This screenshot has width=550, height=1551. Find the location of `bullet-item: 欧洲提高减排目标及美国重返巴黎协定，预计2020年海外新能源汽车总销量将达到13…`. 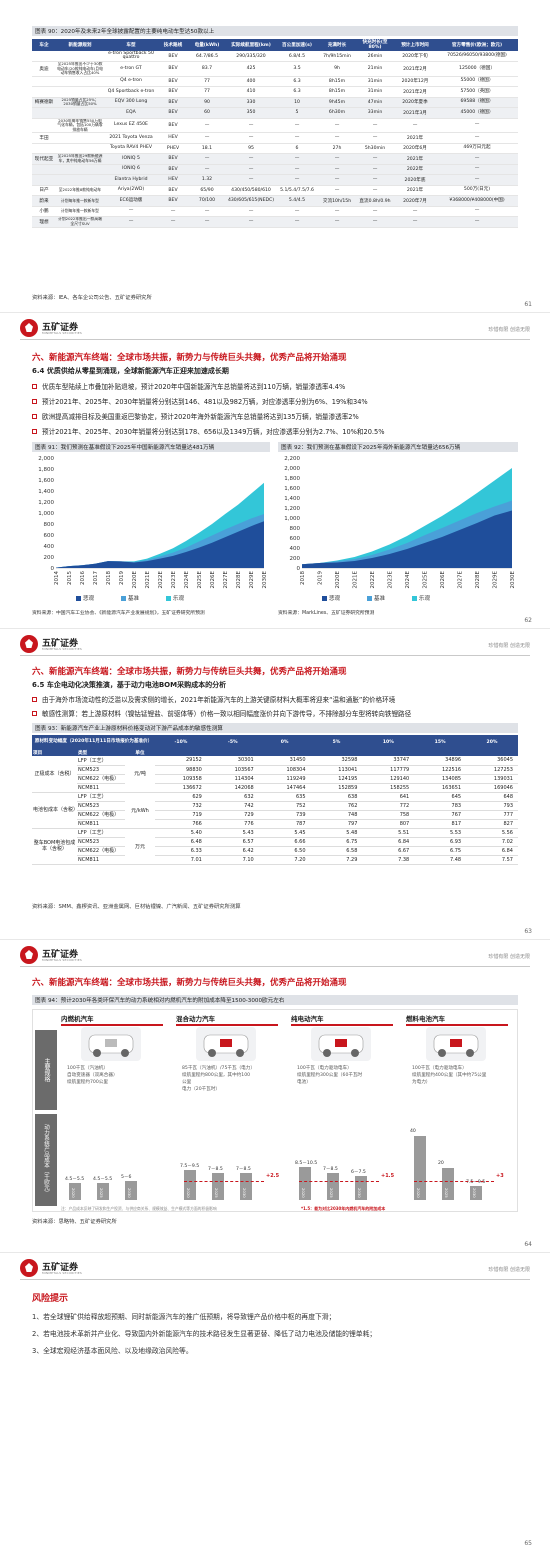

bullet-item: 欧洲提高减排目标及美国重返巴黎协定，预计2020年海外新能源汽车总销量将达到13… is located at coordinates (195, 416).